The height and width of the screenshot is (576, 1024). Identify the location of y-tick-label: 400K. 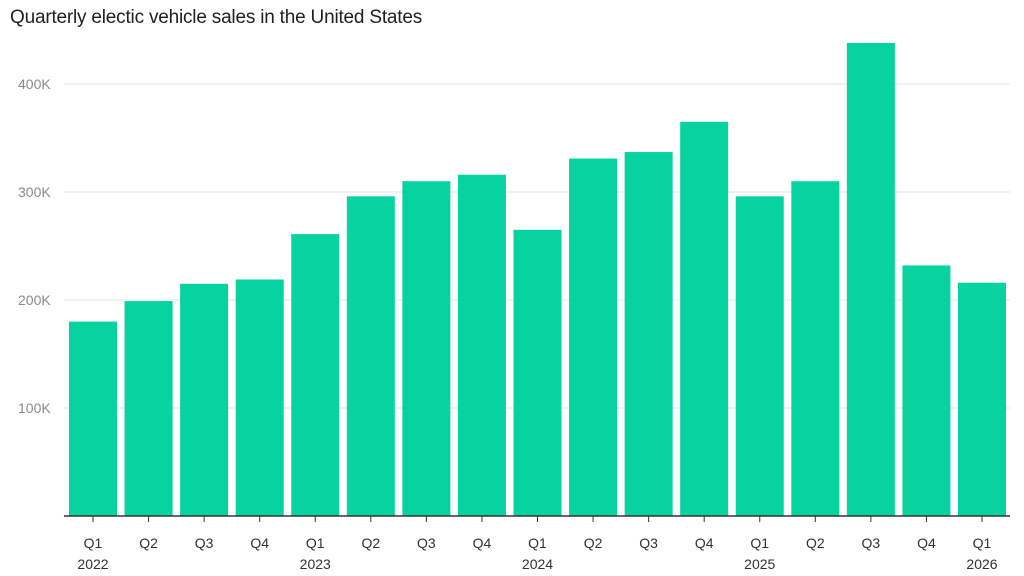
(34, 84).